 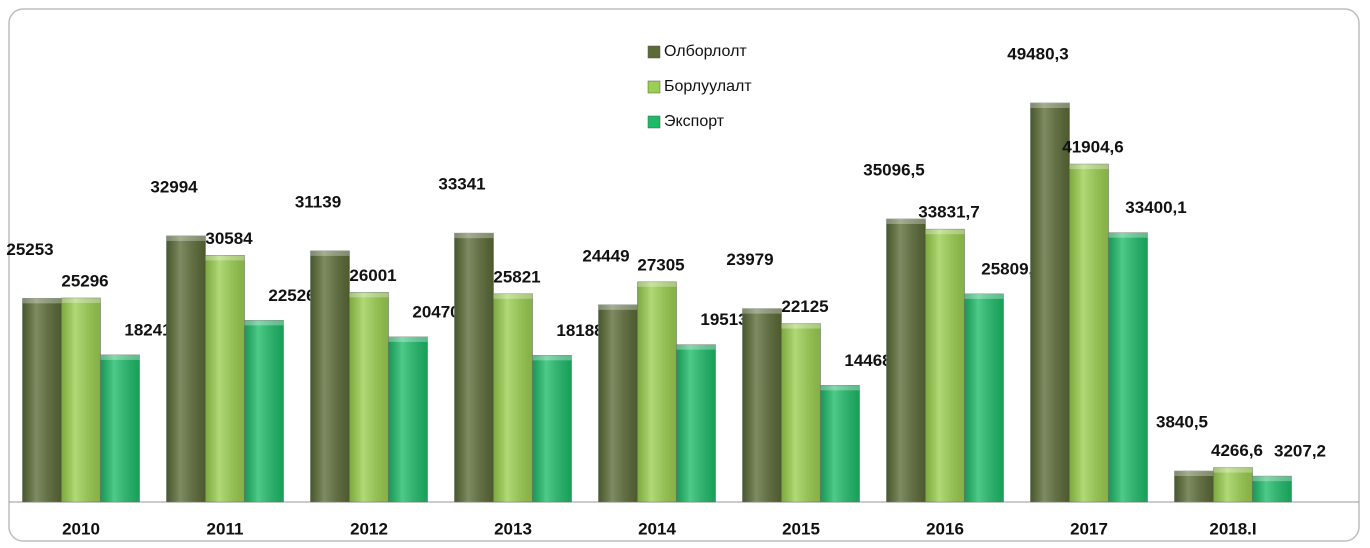 What do you see at coordinates (1092, 147) in the screenshot?
I see `value-label: 41904,6` at bounding box center [1092, 147].